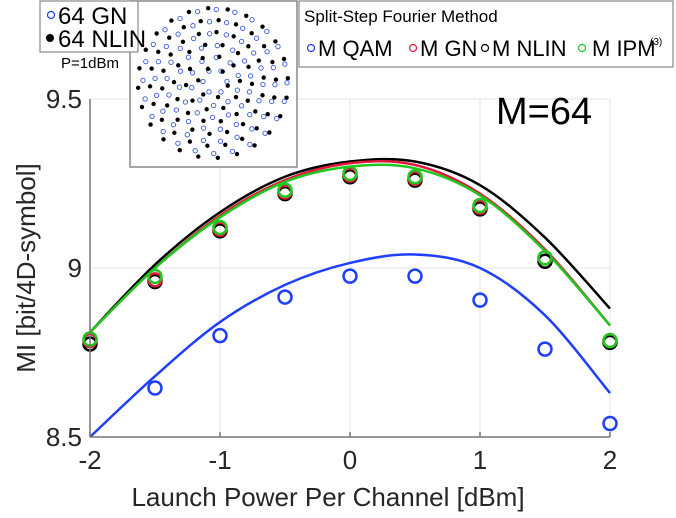  What do you see at coordinates (624, 48) in the screenshot?
I see `legend-m-ipm: M IPM` at bounding box center [624, 48].